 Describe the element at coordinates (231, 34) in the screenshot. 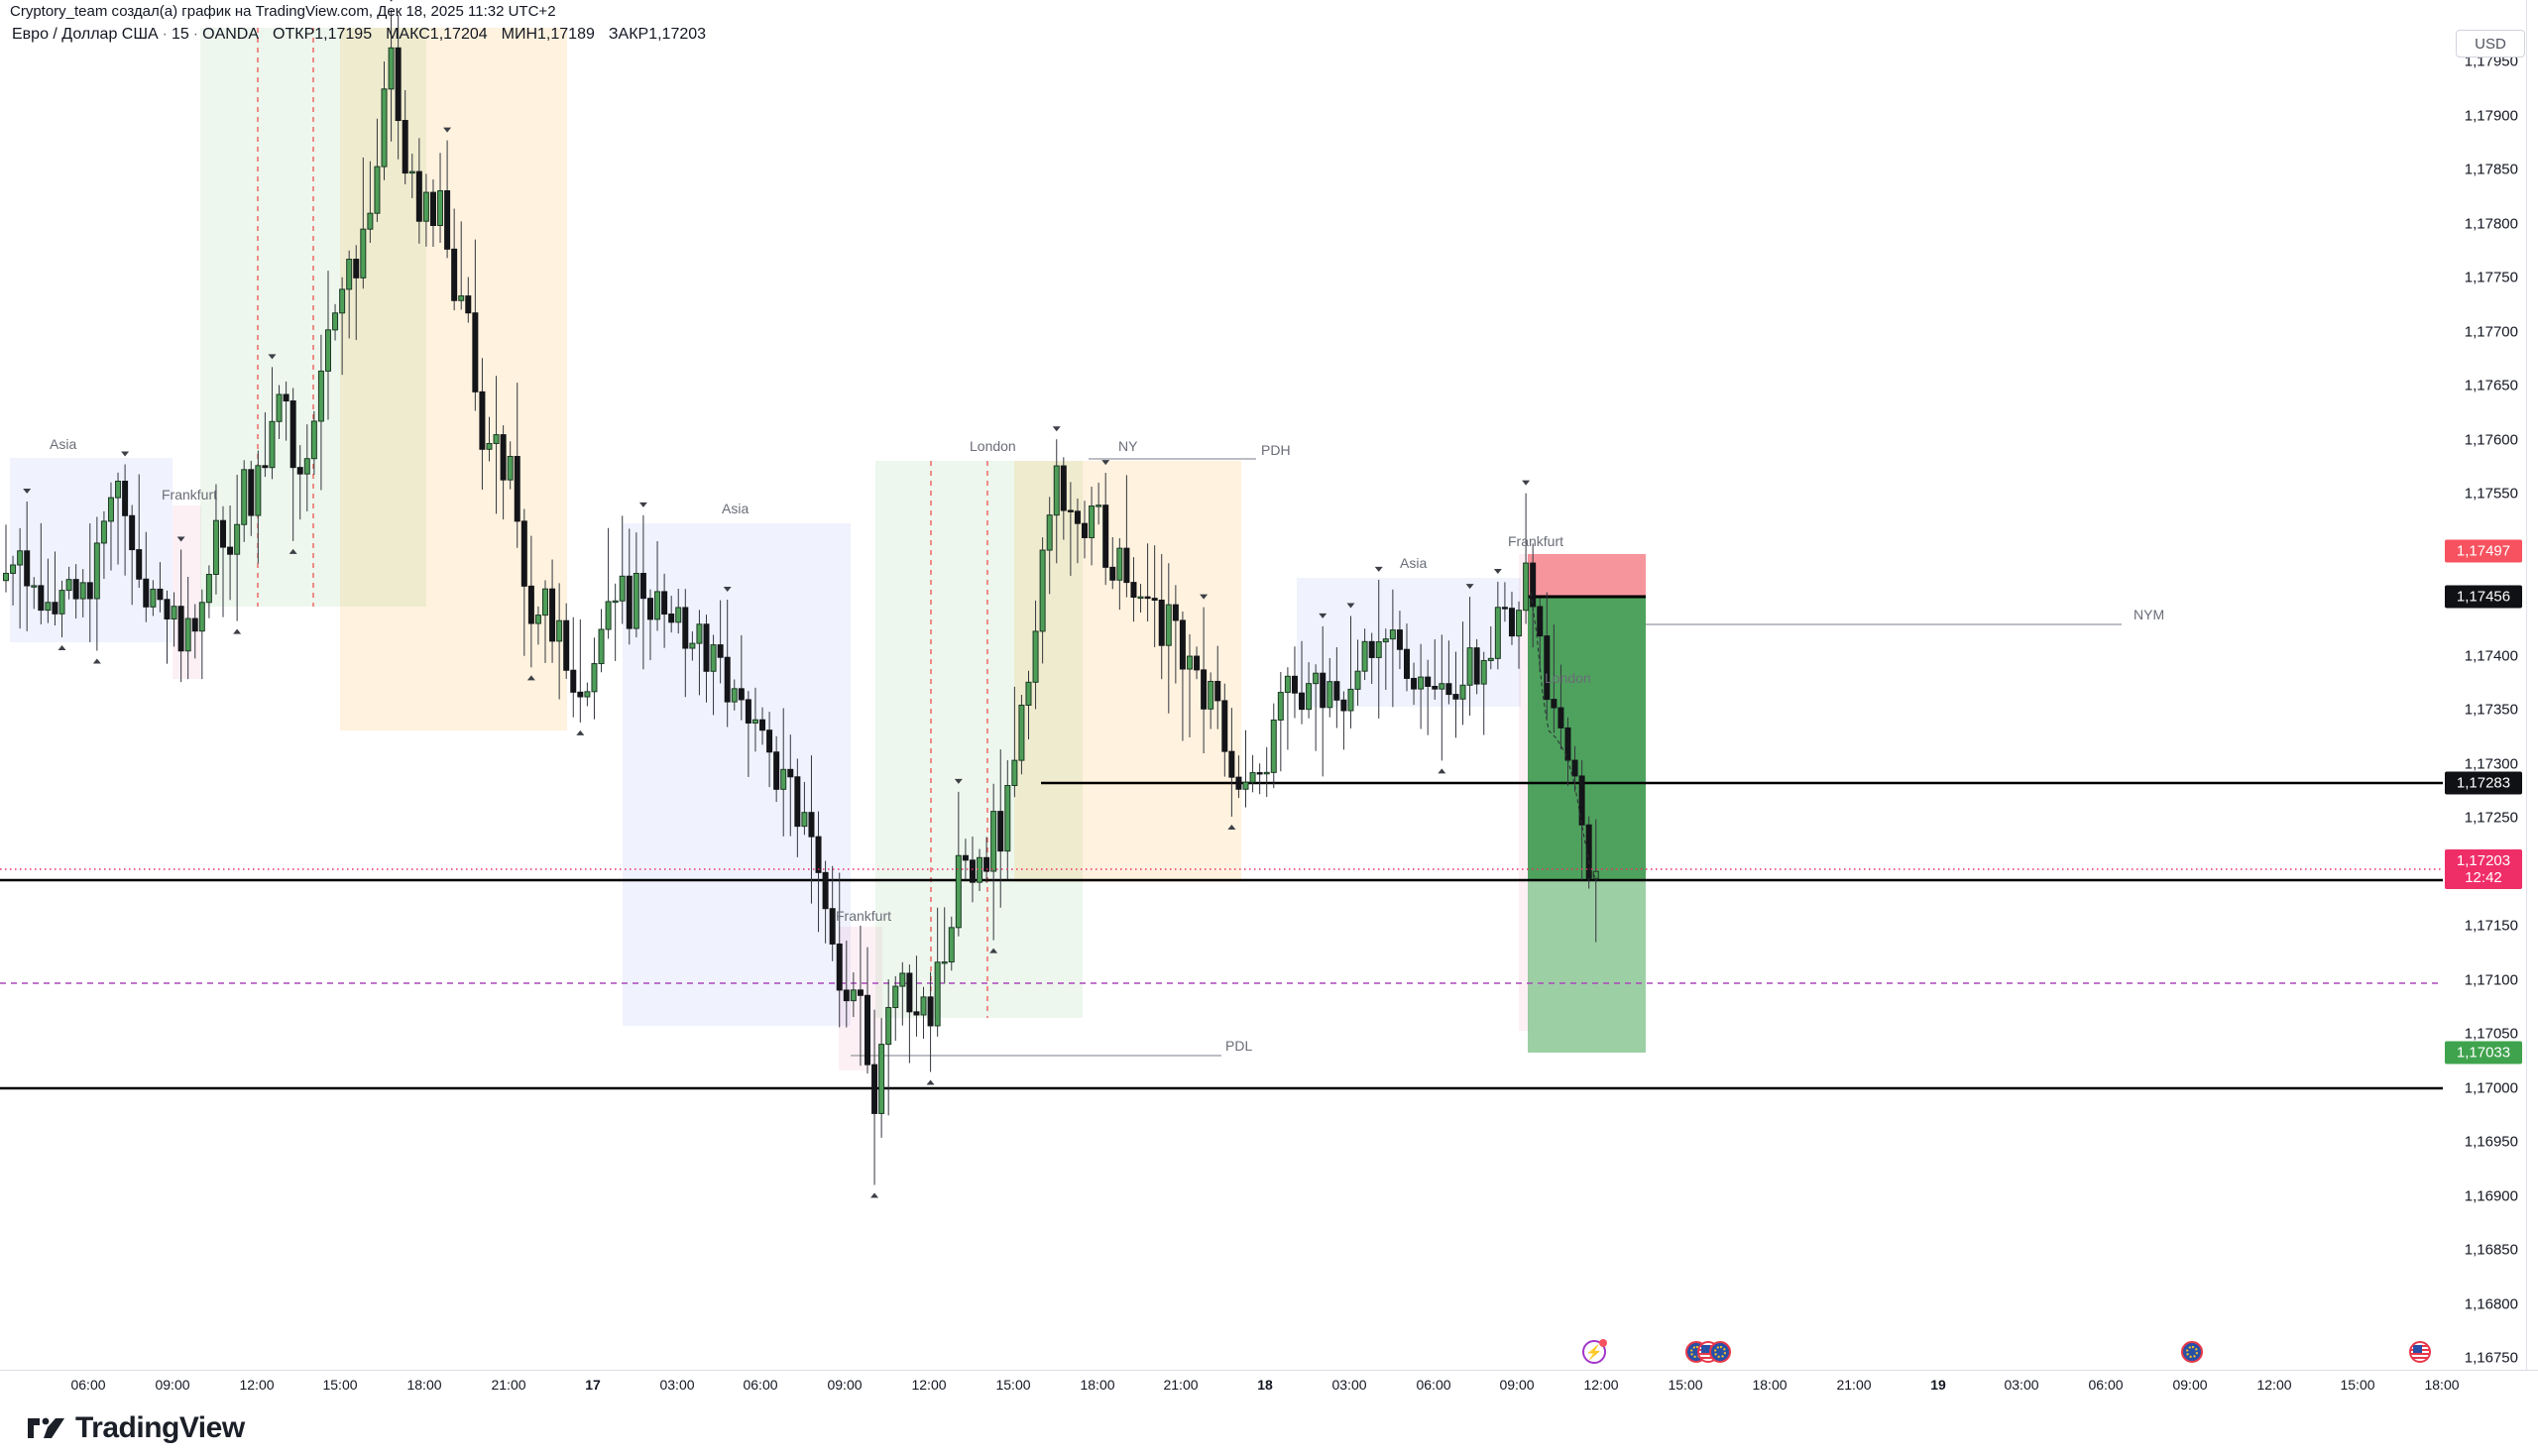

I see `exchange-name: OANDA` at that location.